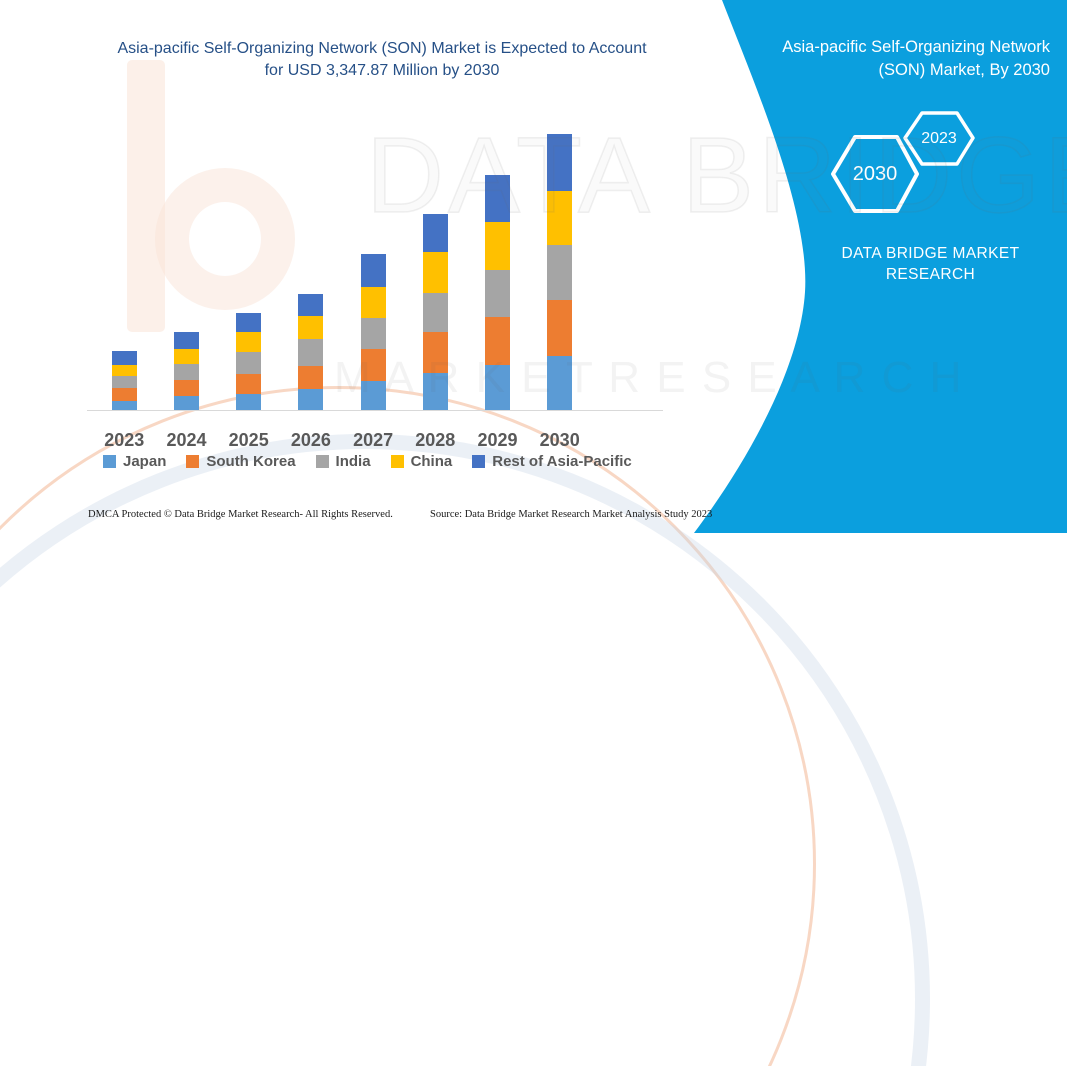 This screenshot has width=1067, height=1066. I want to click on hexagon-2023-outline, so click(939, 138).